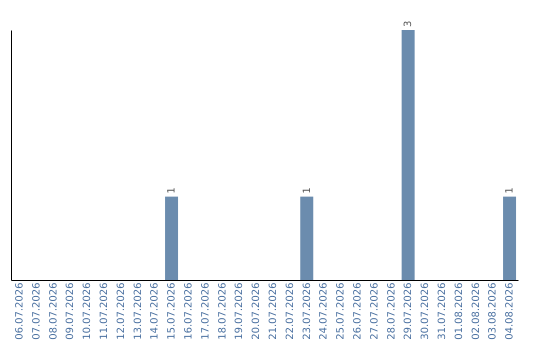 Image resolution: width=540 pixels, height=340 pixels. Describe the element at coordinates (324, 311) in the screenshot. I see `x-tick-label: 24.07.2026` at that location.